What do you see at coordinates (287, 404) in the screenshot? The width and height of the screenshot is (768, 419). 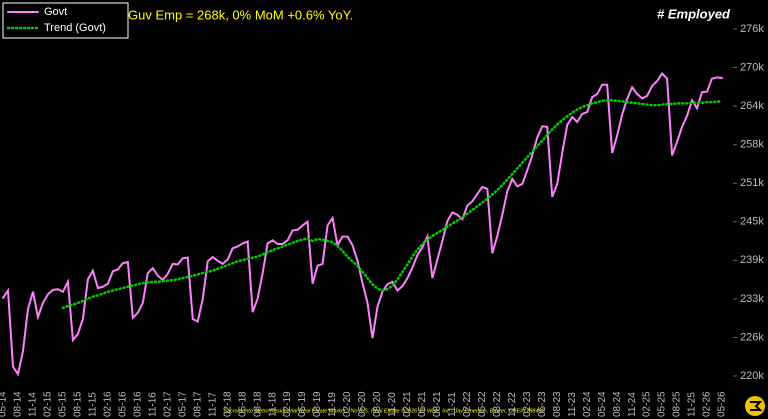 I see `x-tick-label: 02-19` at bounding box center [287, 404].